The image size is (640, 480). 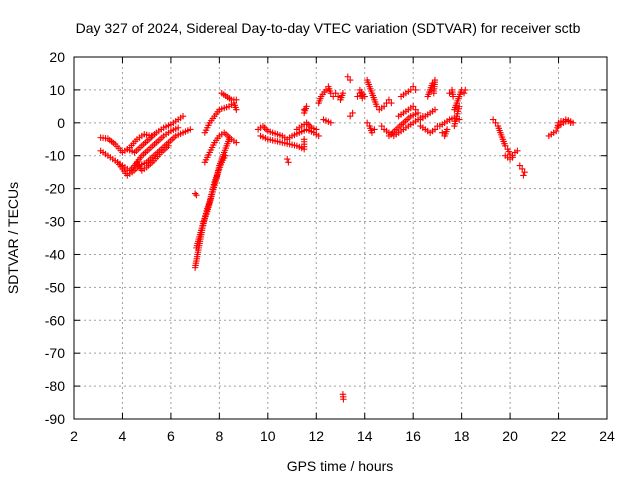 I want to click on x-tick-label: 22, so click(x=559, y=436).